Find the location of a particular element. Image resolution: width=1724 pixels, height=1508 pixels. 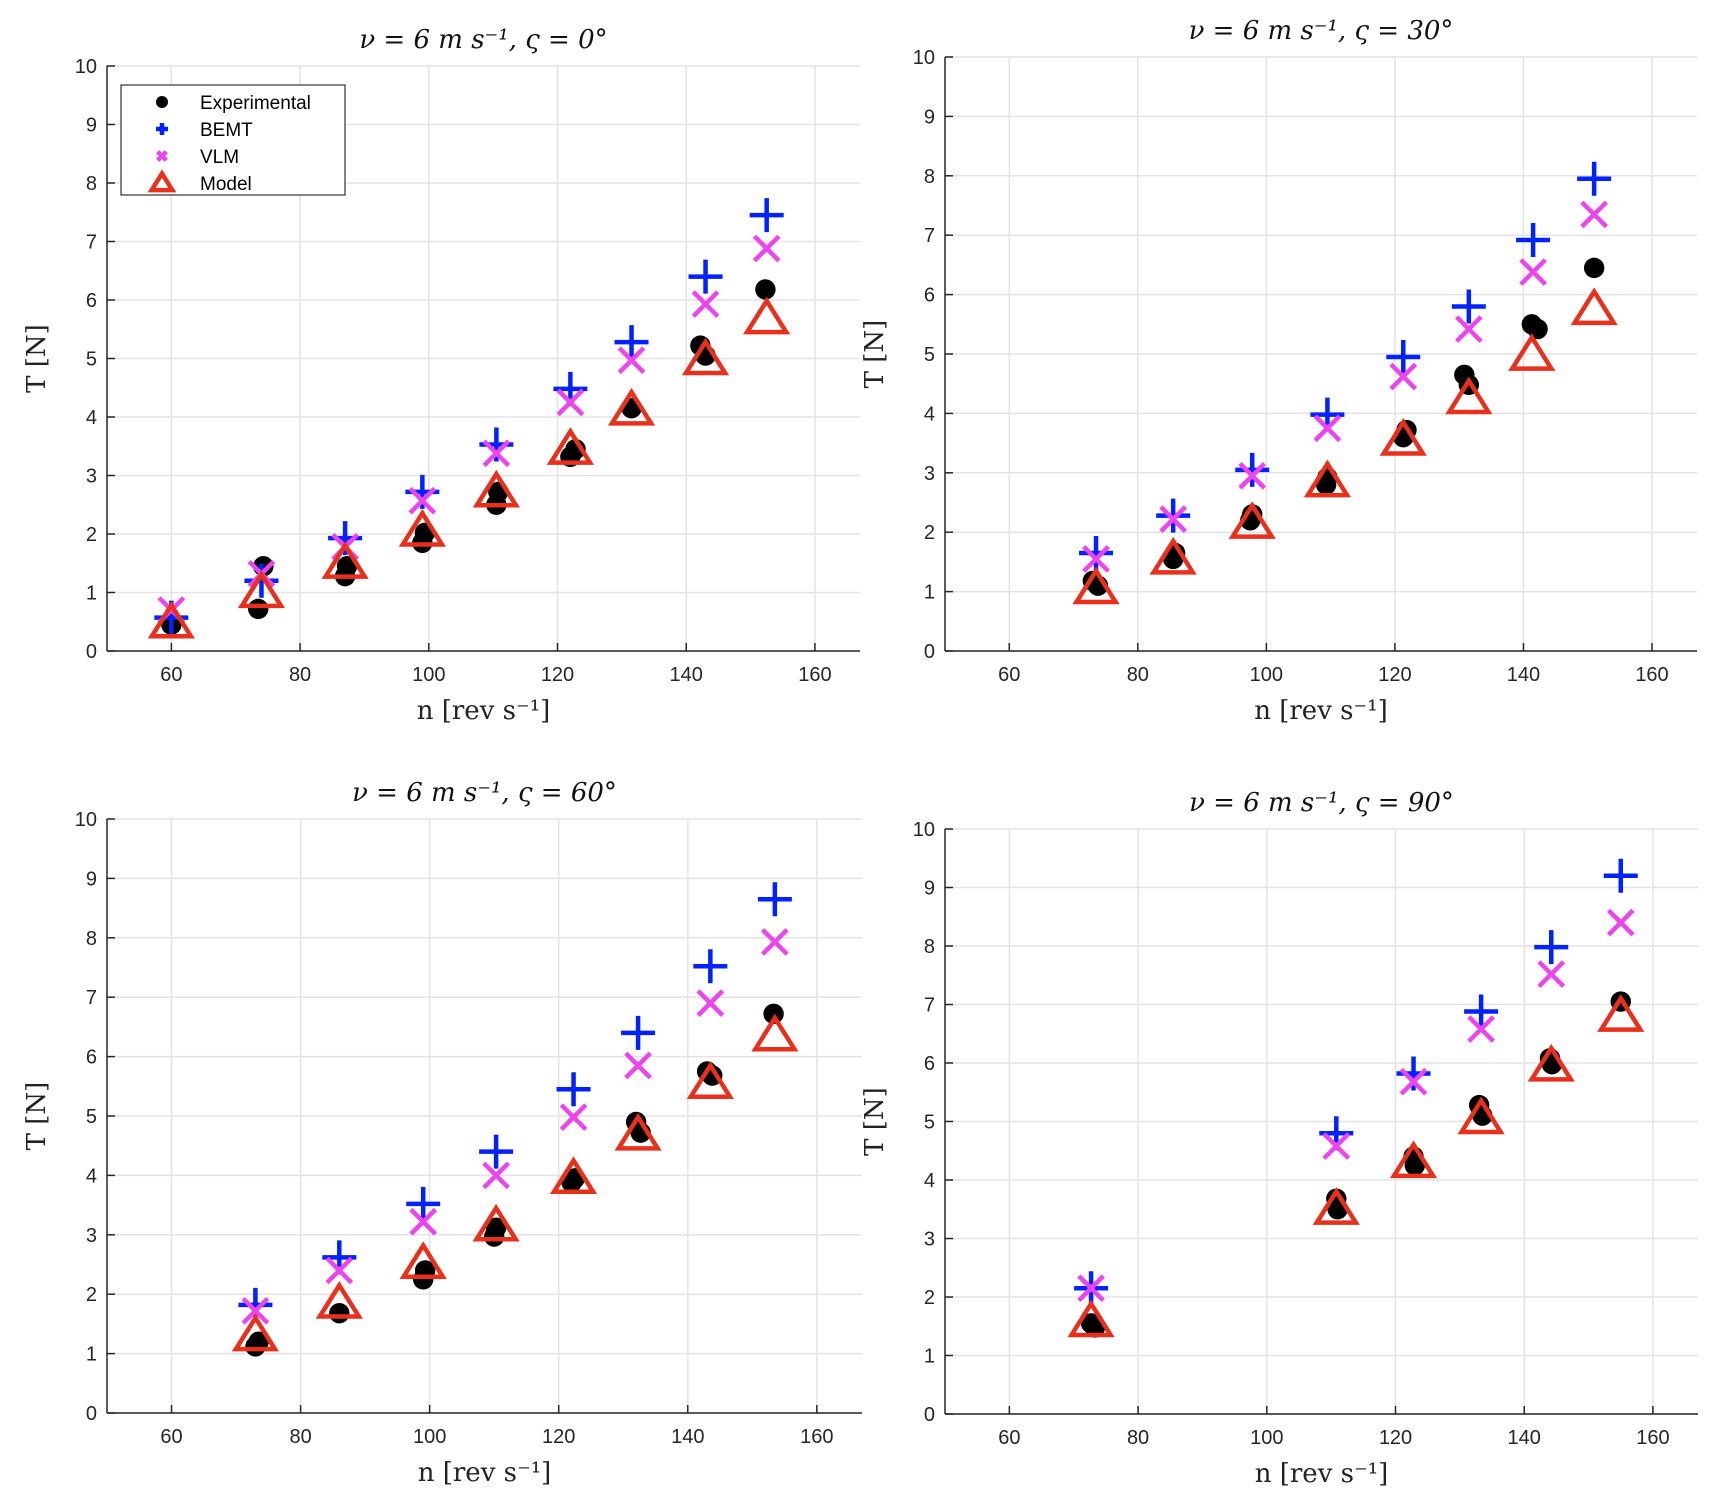

chart-title: ν = 6 m s⁻¹, ς = 60° is located at coordinates (484, 793).